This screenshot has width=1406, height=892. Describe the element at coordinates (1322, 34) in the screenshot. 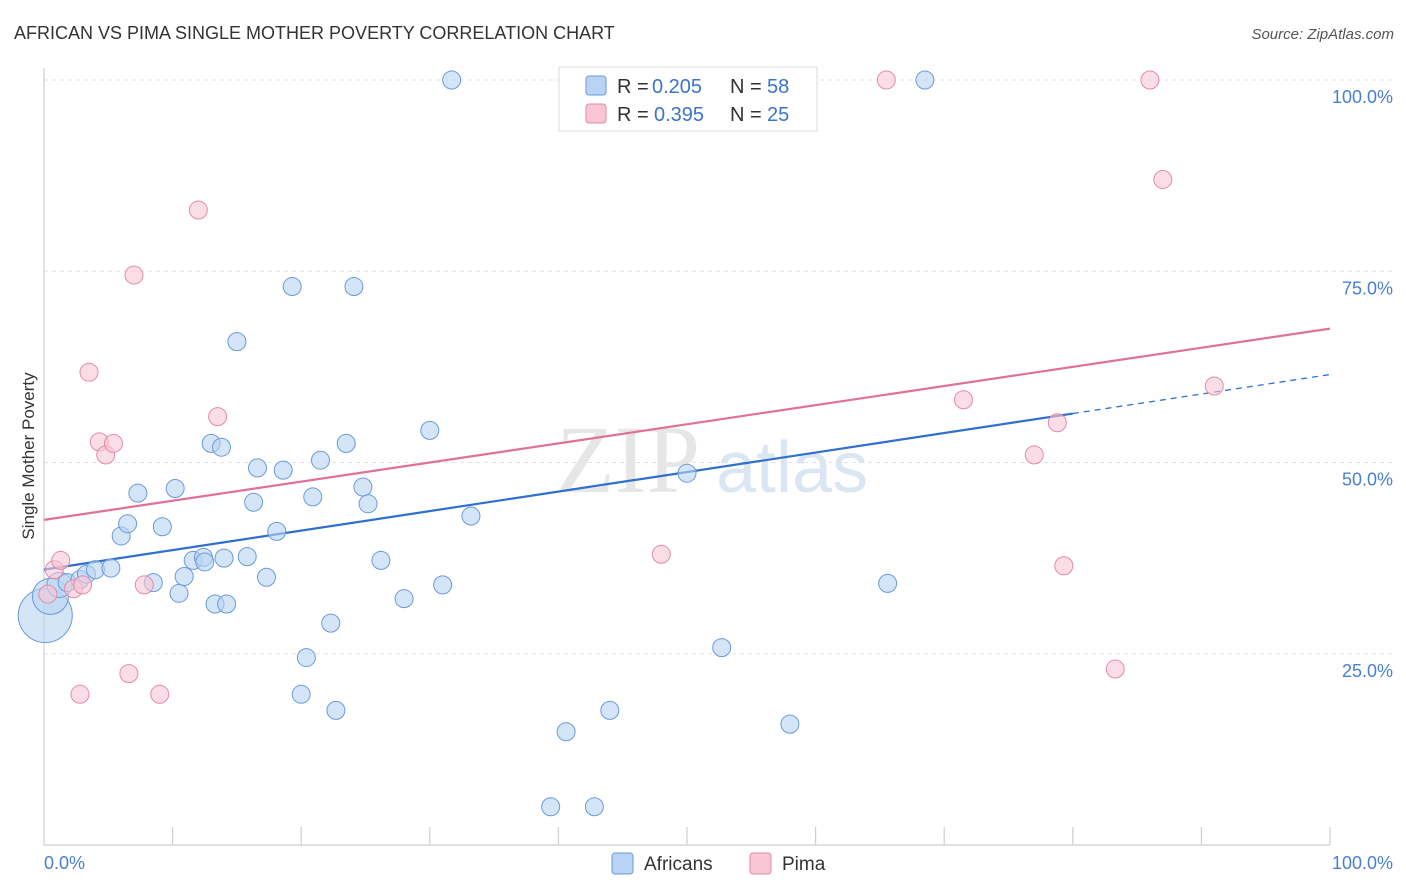

I see `chart-source: Source: ZipAtlas.com` at that location.